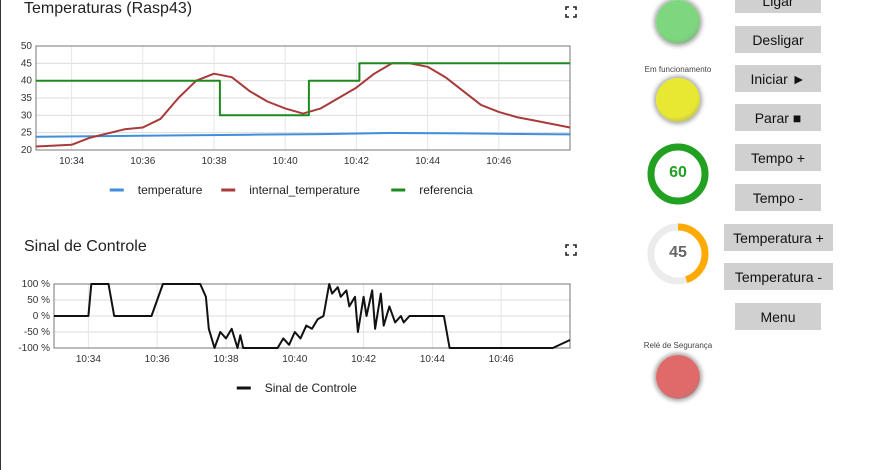 This screenshot has height=470, width=879. Describe the element at coordinates (778, 6) in the screenshot. I see `ligar-button: Ligar` at that location.